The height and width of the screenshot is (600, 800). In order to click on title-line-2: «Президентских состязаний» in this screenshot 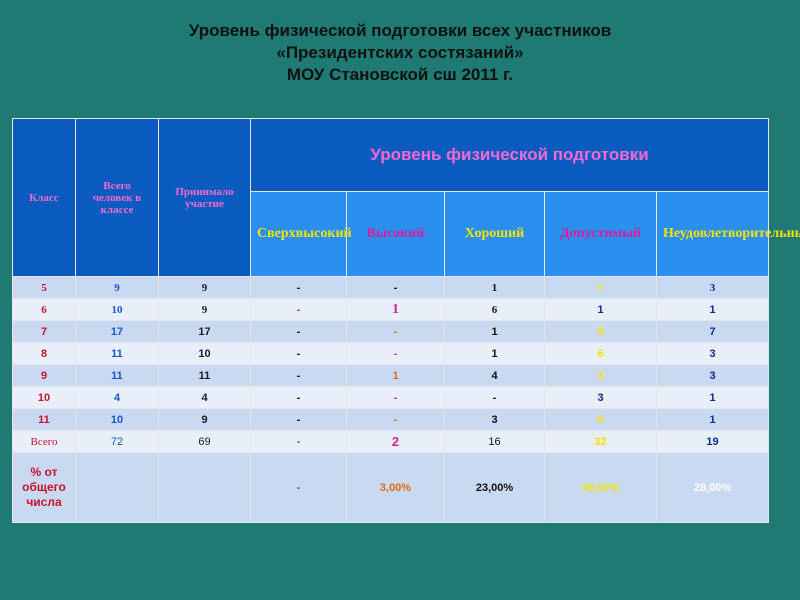, I will do `click(400, 52)`.